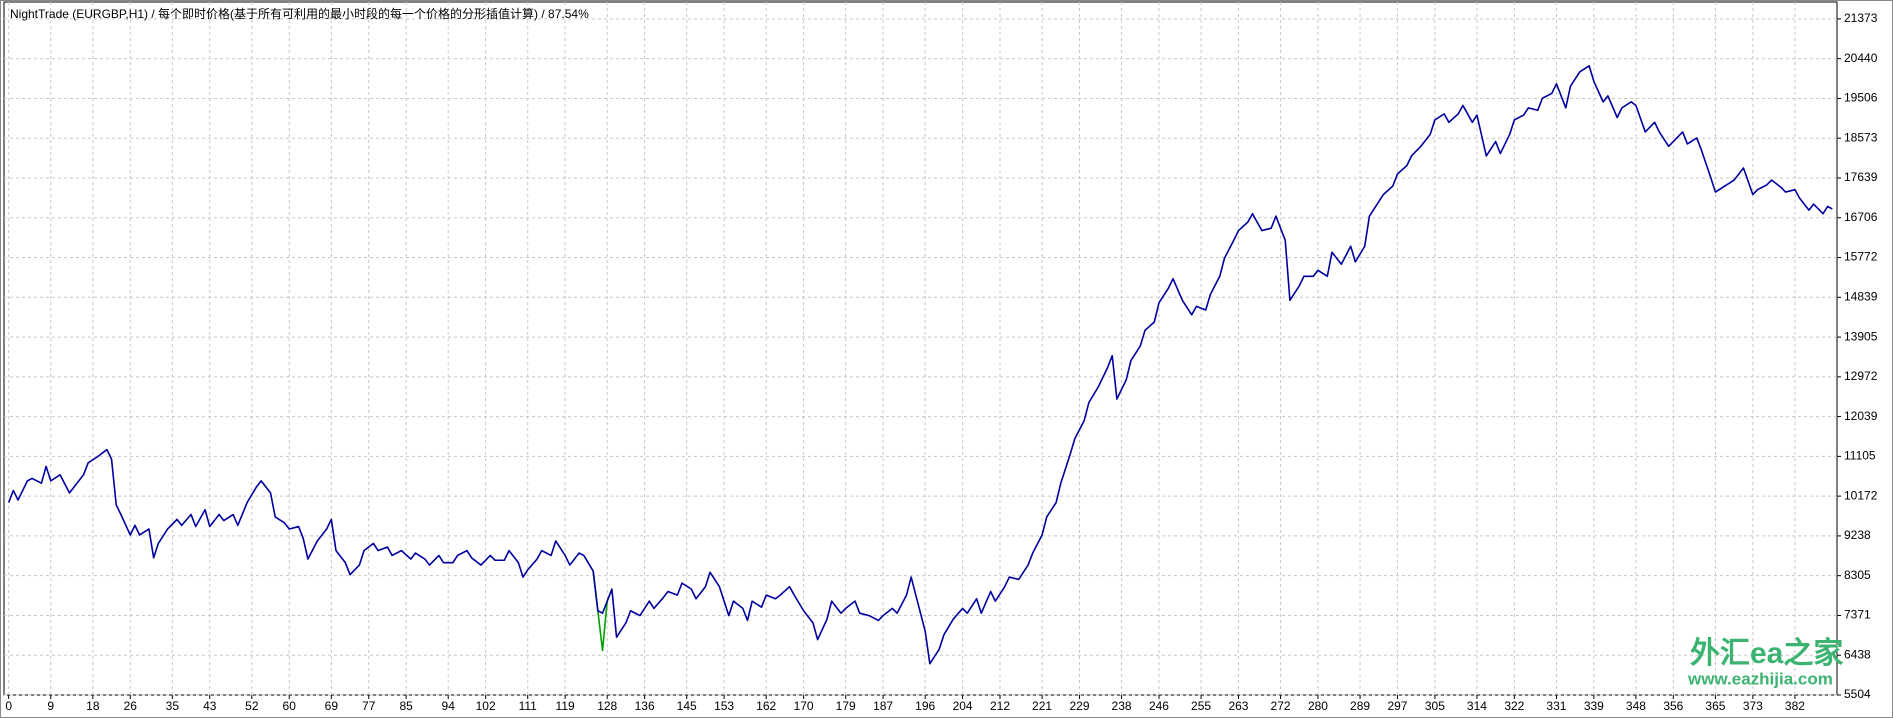 The height and width of the screenshot is (718, 1893). I want to click on y-tick-label: 17639, so click(1861, 177).